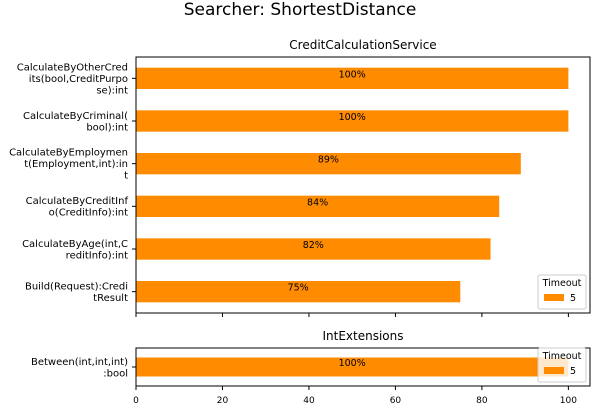  What do you see at coordinates (362, 336) in the screenshot?
I see `subplot-title: IntExtensions` at bounding box center [362, 336].